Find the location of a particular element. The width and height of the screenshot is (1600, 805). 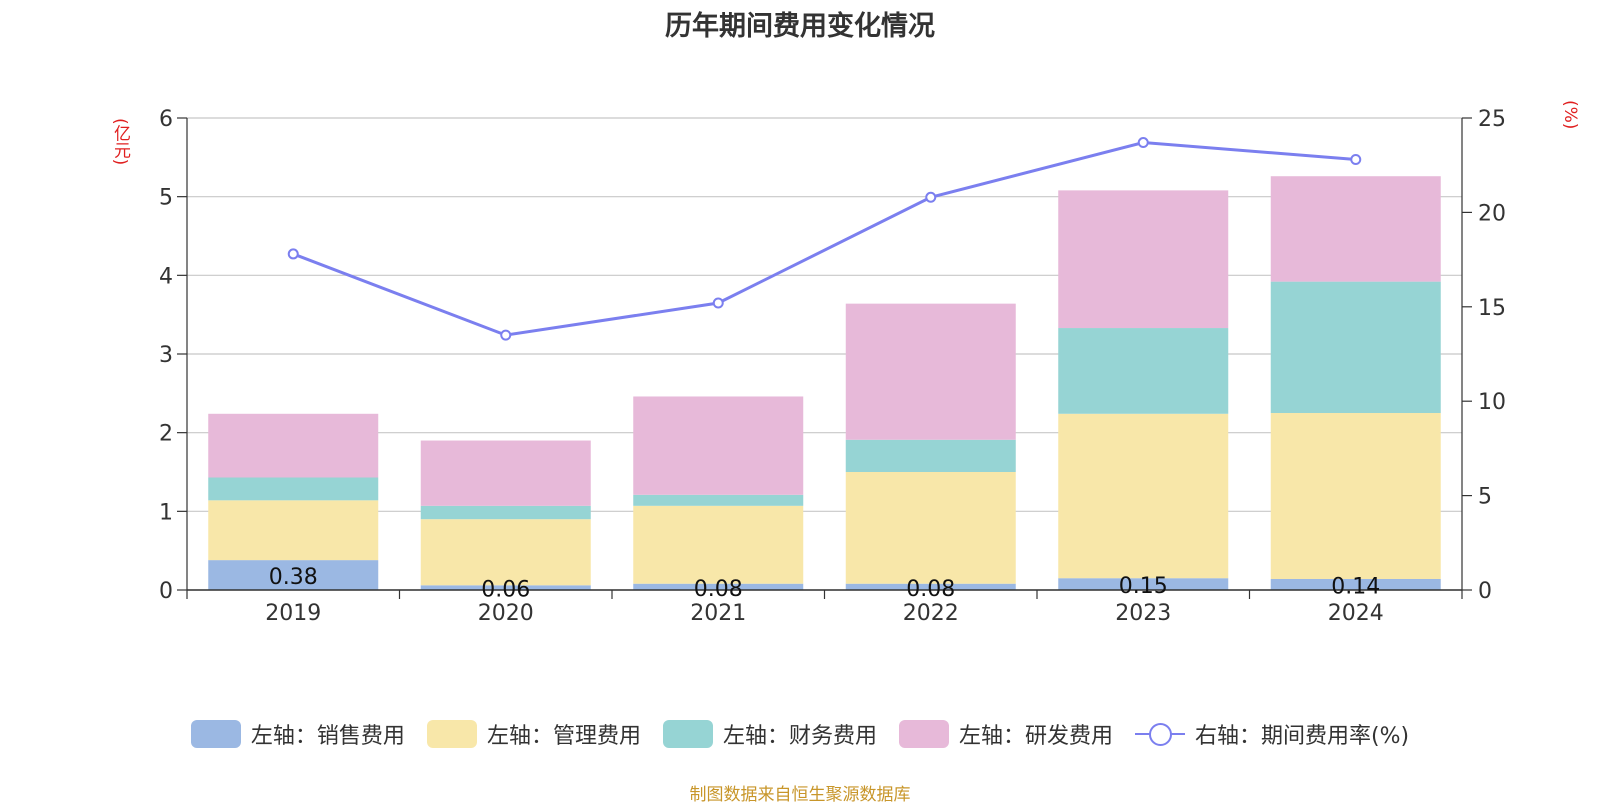

bar-data-label: 0.06 is located at coordinates (505, 590).